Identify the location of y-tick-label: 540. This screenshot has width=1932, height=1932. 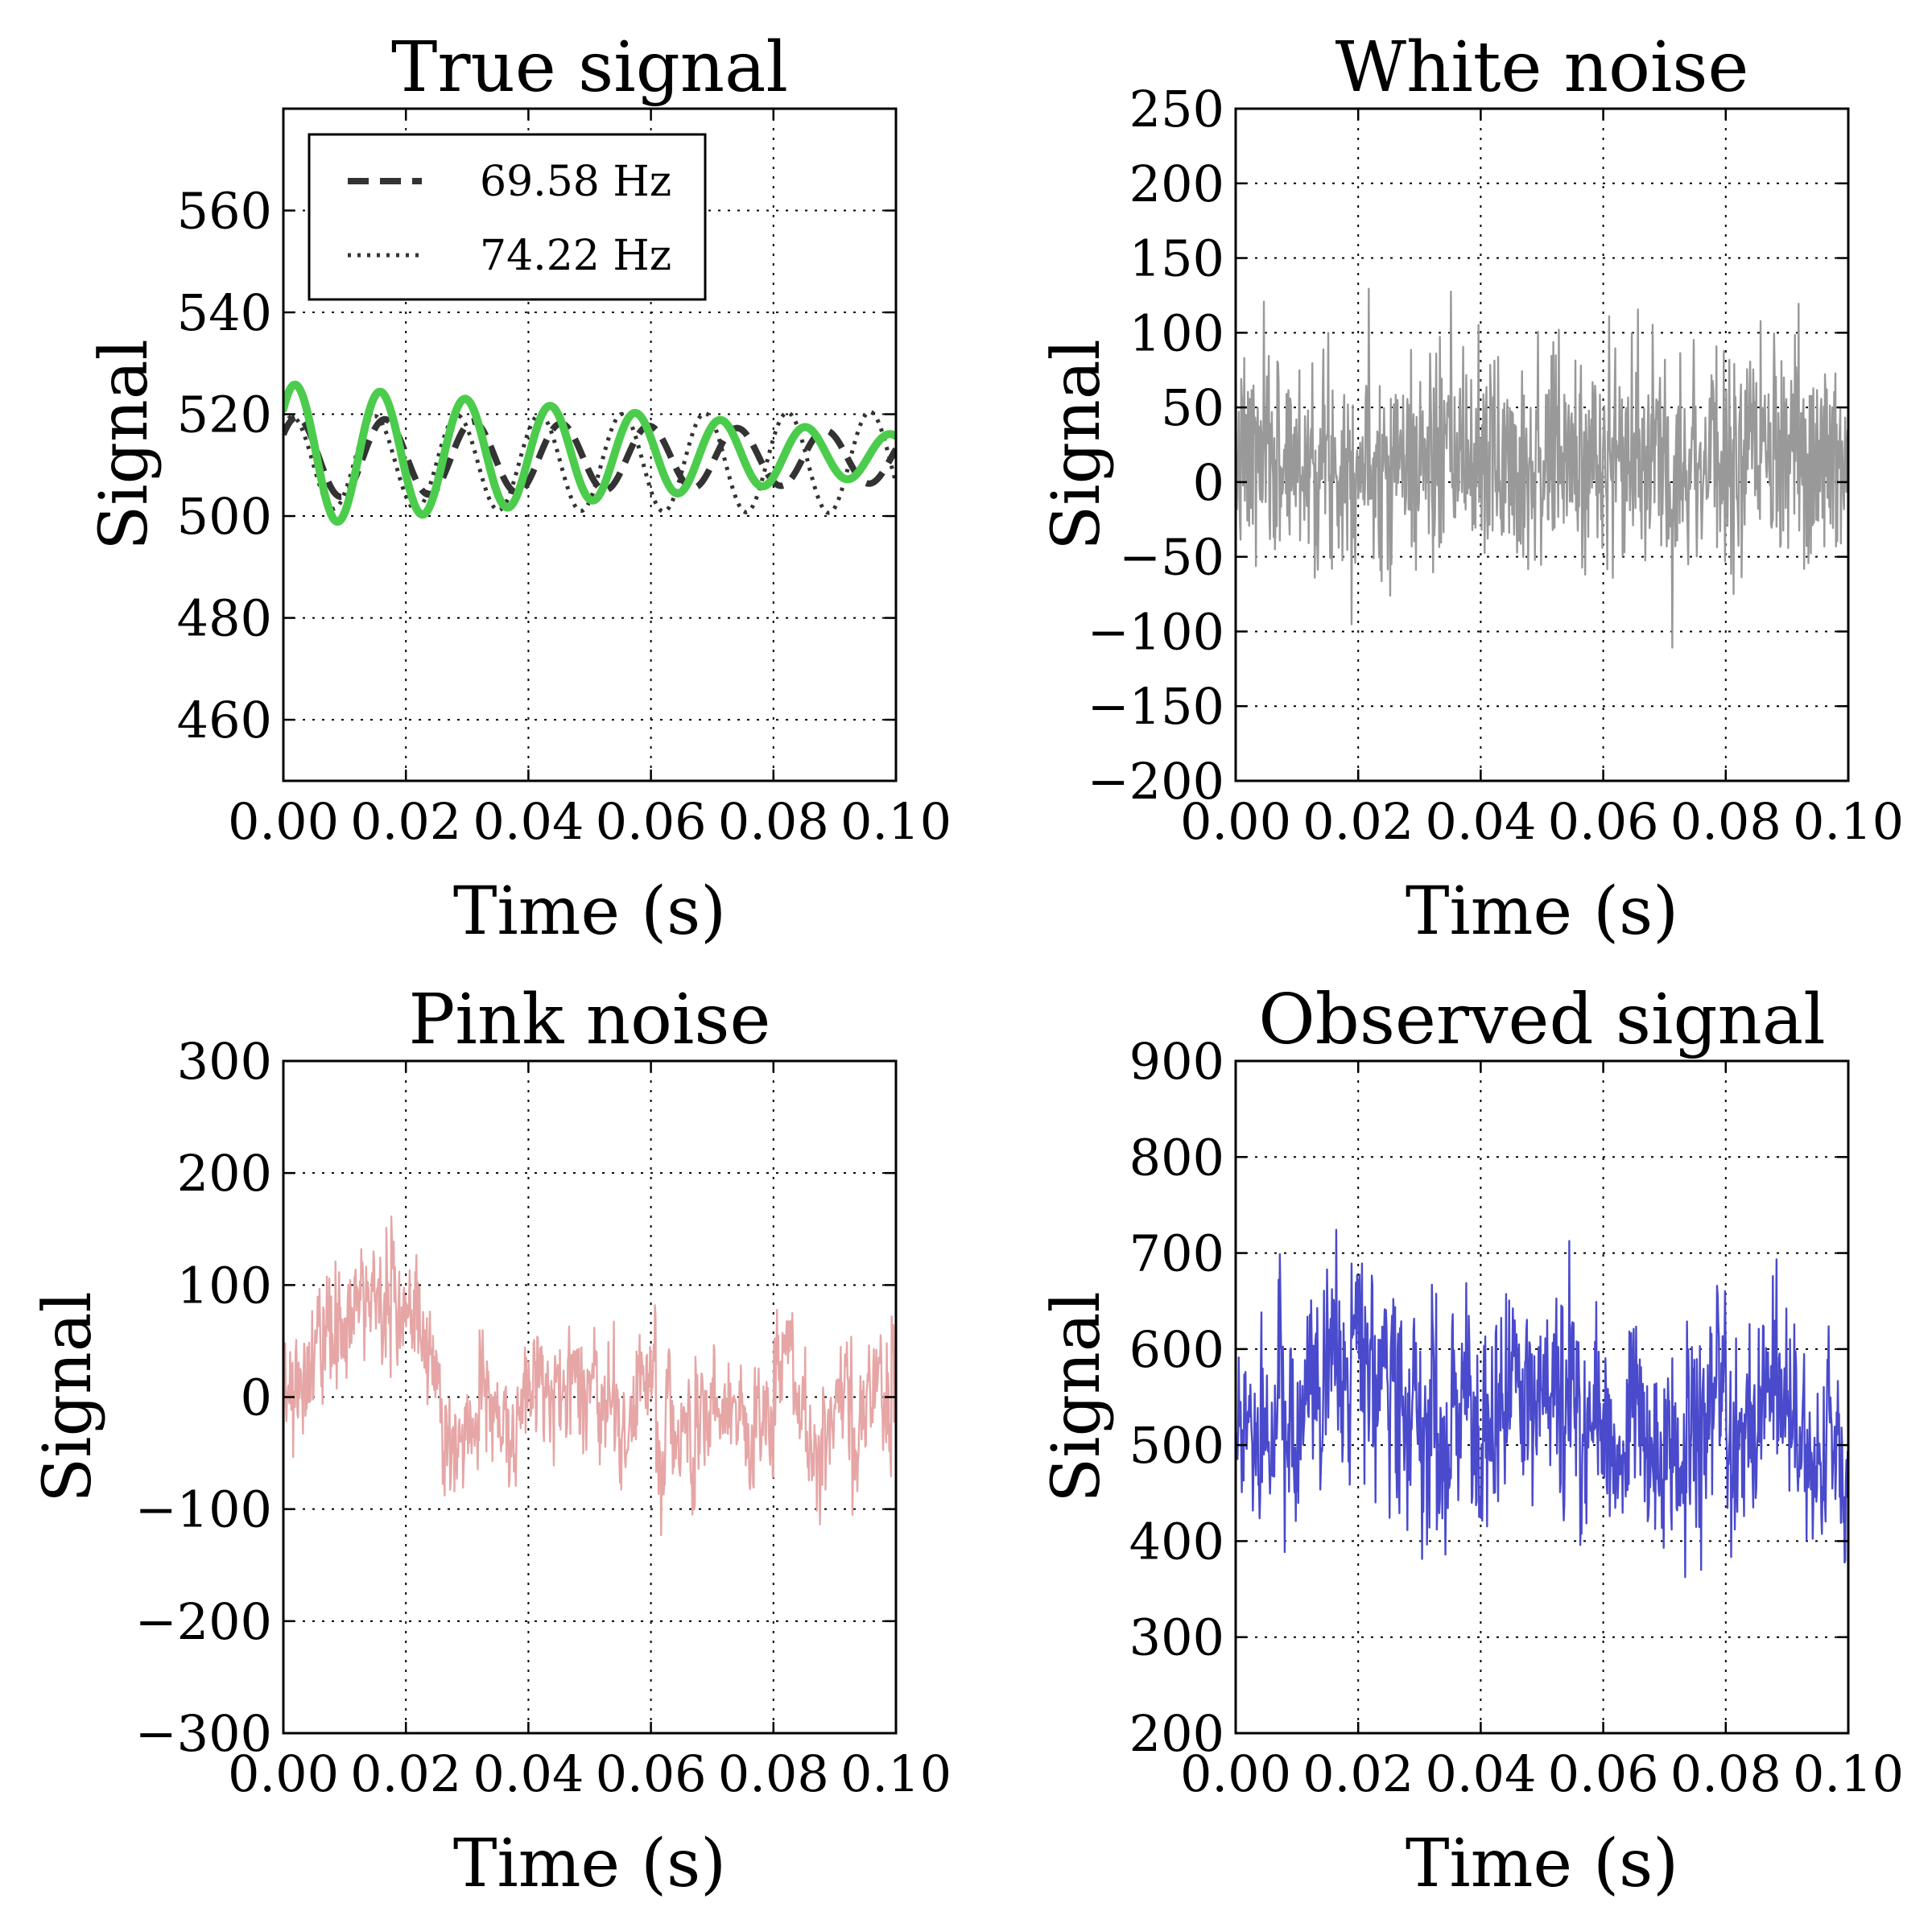
(224, 312).